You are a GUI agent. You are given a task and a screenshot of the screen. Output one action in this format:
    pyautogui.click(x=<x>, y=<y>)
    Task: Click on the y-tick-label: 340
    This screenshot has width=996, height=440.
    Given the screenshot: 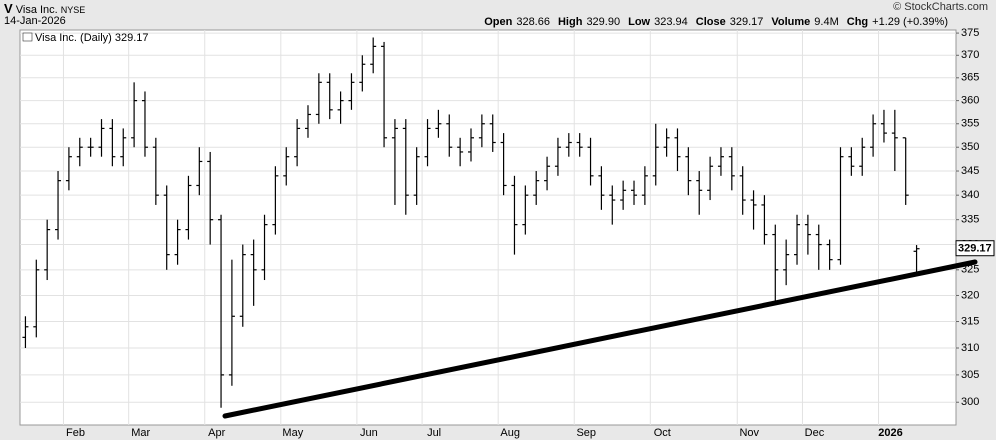 What is the action you would take?
    pyautogui.click(x=970, y=195)
    